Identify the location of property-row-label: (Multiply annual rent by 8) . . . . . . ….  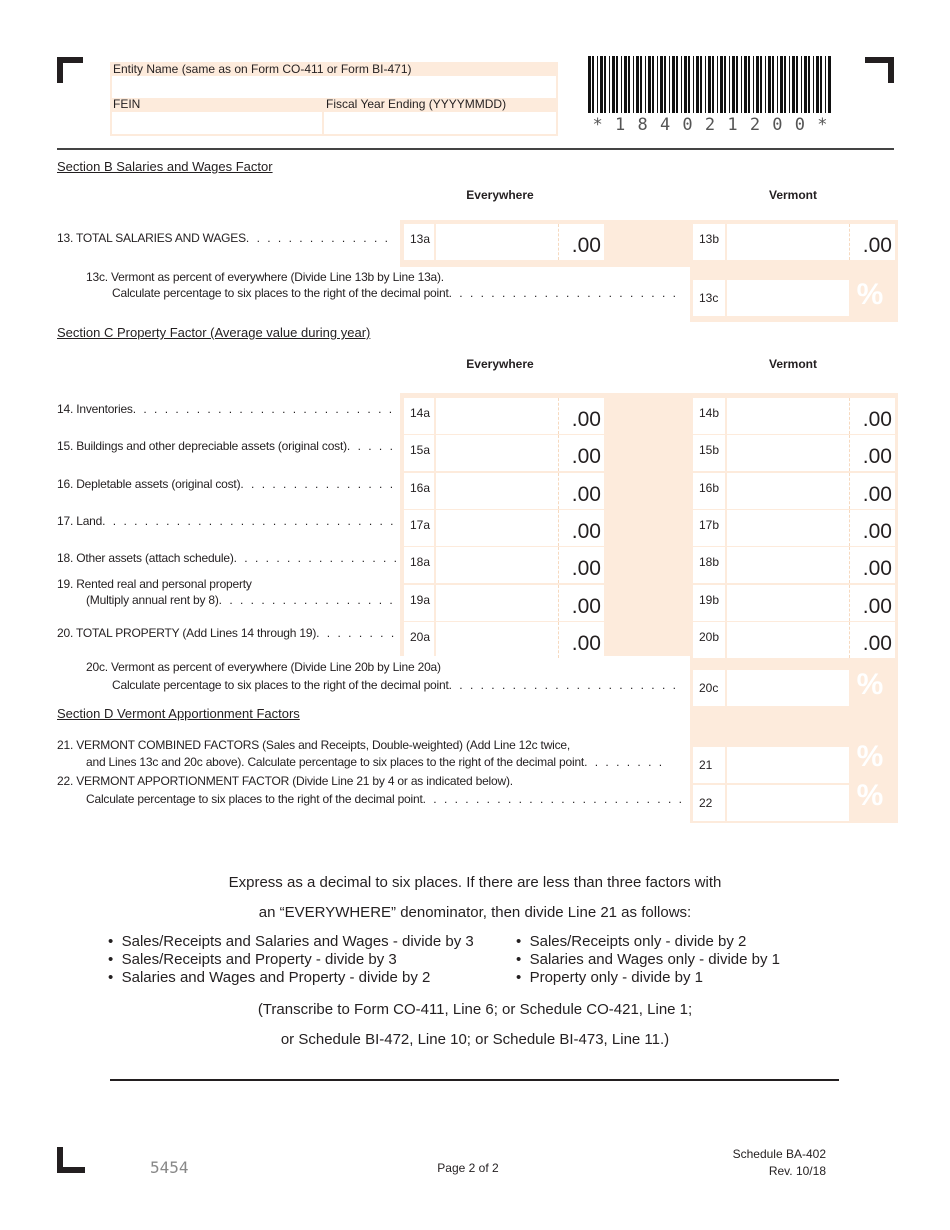
(241, 599).